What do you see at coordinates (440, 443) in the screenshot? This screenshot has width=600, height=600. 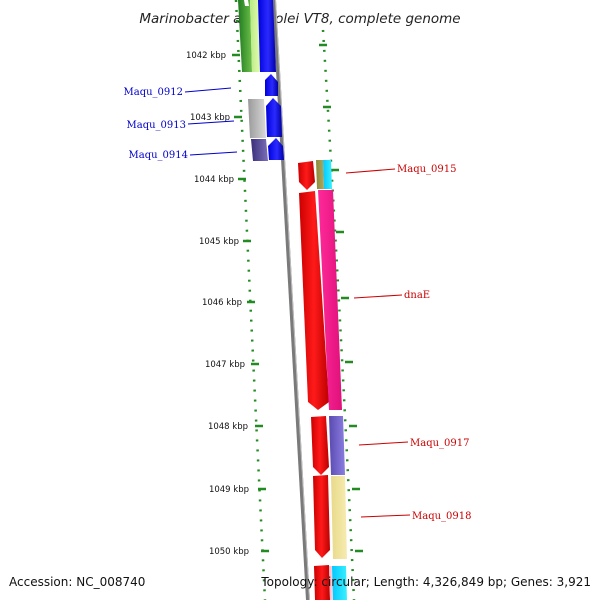 I see `gene-label-maqu-0917: Maqu_0917` at bounding box center [440, 443].